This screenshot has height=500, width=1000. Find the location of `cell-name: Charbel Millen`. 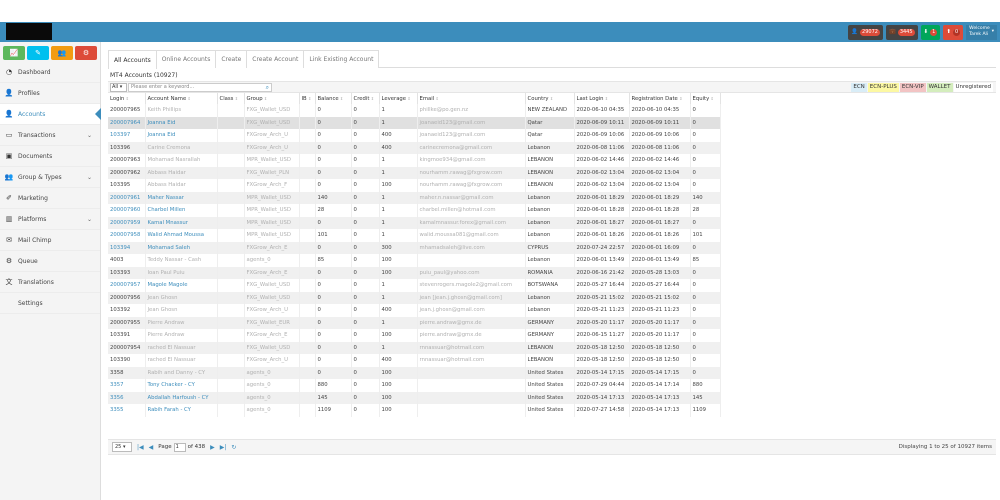

cell-name: Charbel Millen is located at coordinates (181, 210).